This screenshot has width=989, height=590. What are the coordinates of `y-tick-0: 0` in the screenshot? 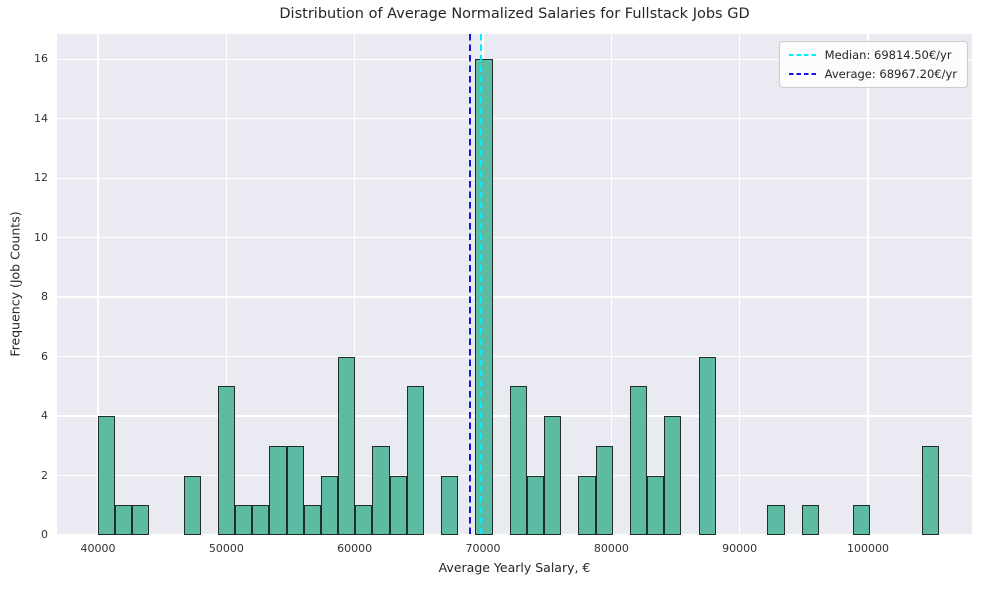 It's located at (44, 534).